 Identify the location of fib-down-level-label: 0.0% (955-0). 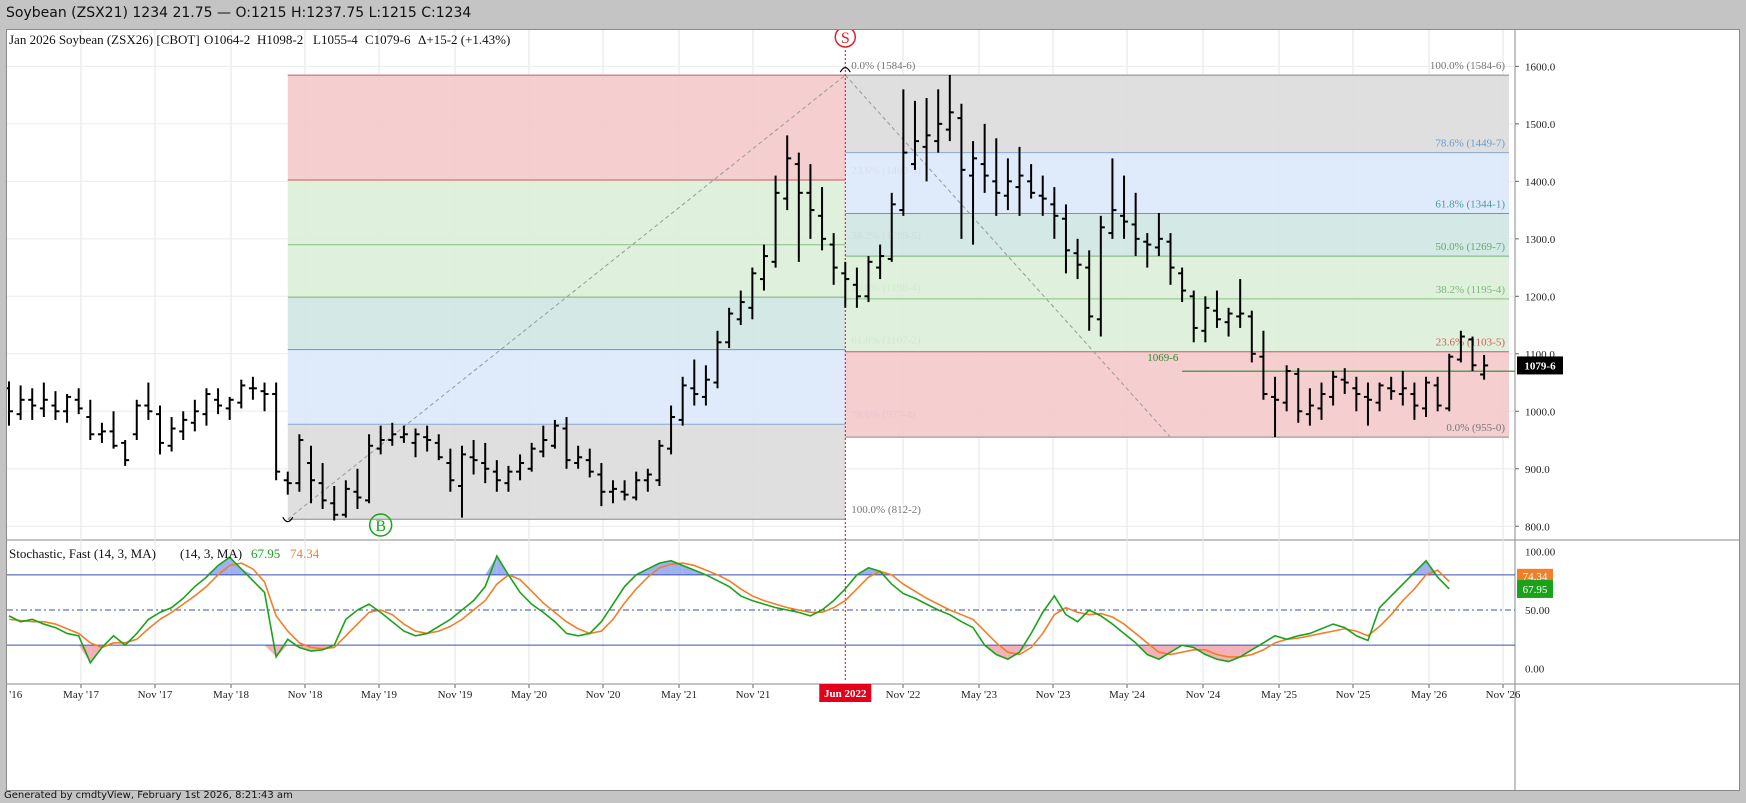
(1475, 428).